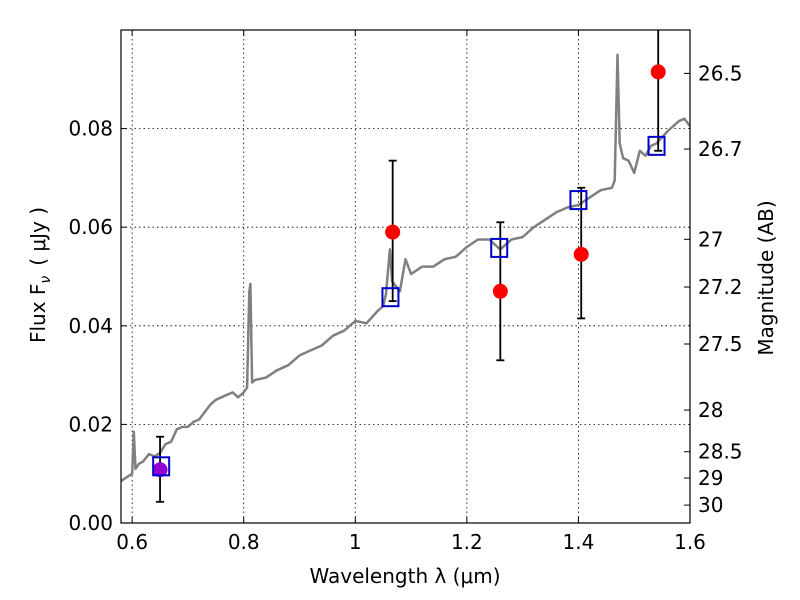 The width and height of the screenshot is (800, 600). What do you see at coordinates (710, 505) in the screenshot?
I see `right-tick-label: 30` at bounding box center [710, 505].